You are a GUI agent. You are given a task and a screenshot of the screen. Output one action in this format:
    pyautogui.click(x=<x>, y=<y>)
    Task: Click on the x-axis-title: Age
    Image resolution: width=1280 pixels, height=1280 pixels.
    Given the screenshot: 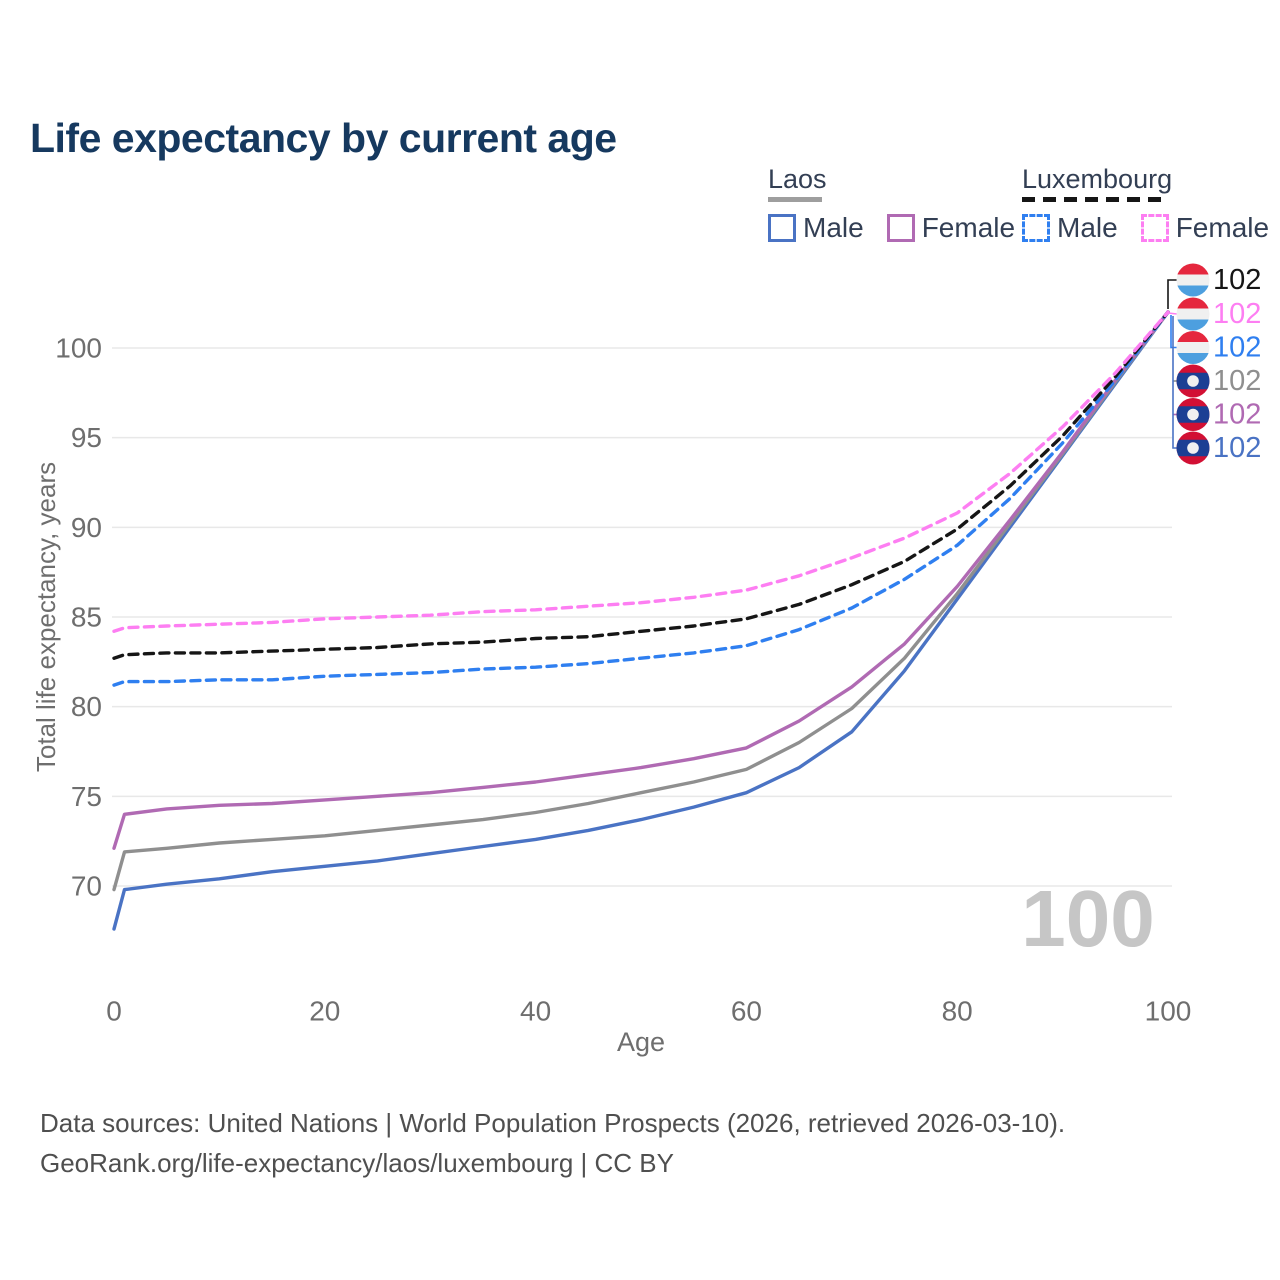 What is the action you would take?
    pyautogui.click(x=641, y=1042)
    